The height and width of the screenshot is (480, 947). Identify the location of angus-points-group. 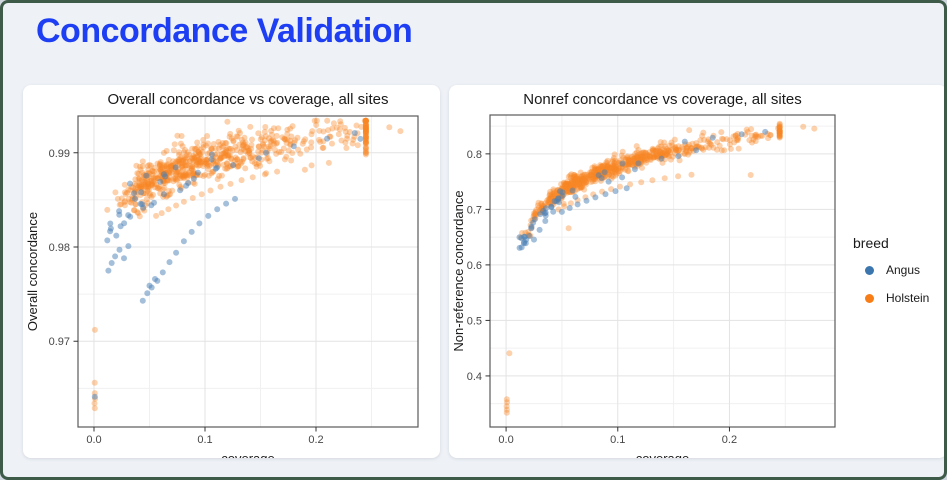
(642, 189).